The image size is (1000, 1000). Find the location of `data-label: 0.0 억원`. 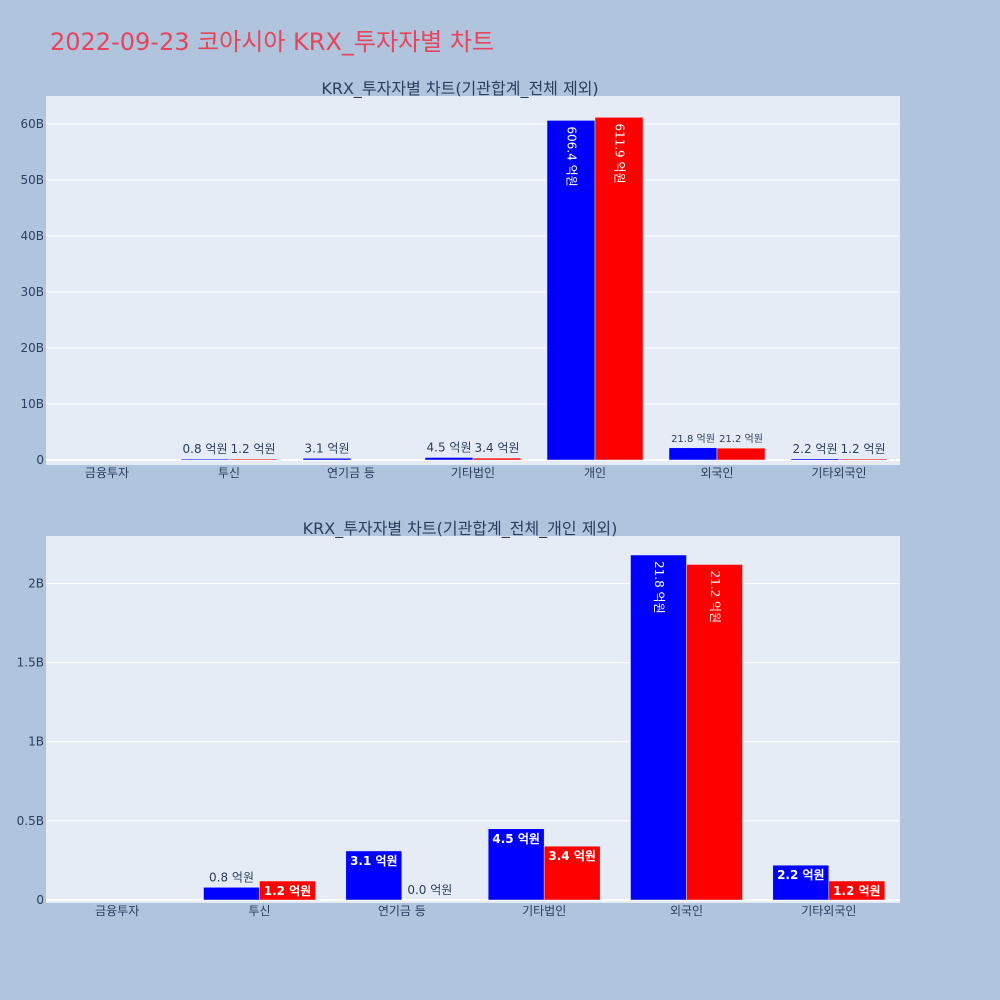

data-label: 0.0 억원 is located at coordinates (429, 890).